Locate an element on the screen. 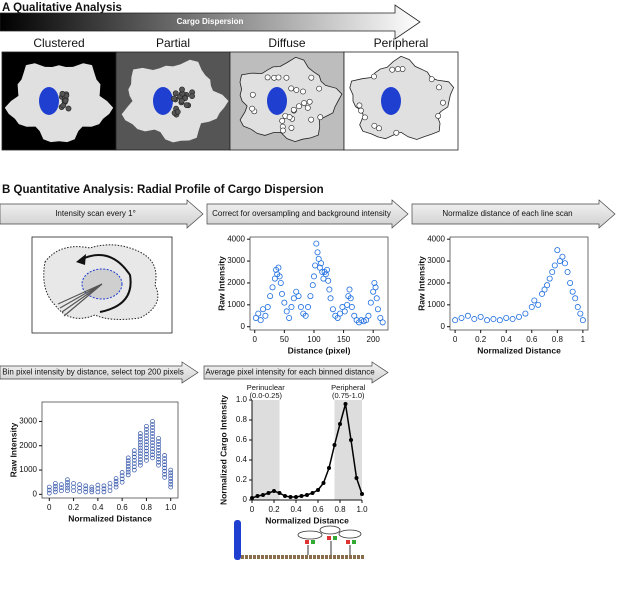 The image size is (617, 596). y-tick-label: 4000 is located at coordinates (436, 238).